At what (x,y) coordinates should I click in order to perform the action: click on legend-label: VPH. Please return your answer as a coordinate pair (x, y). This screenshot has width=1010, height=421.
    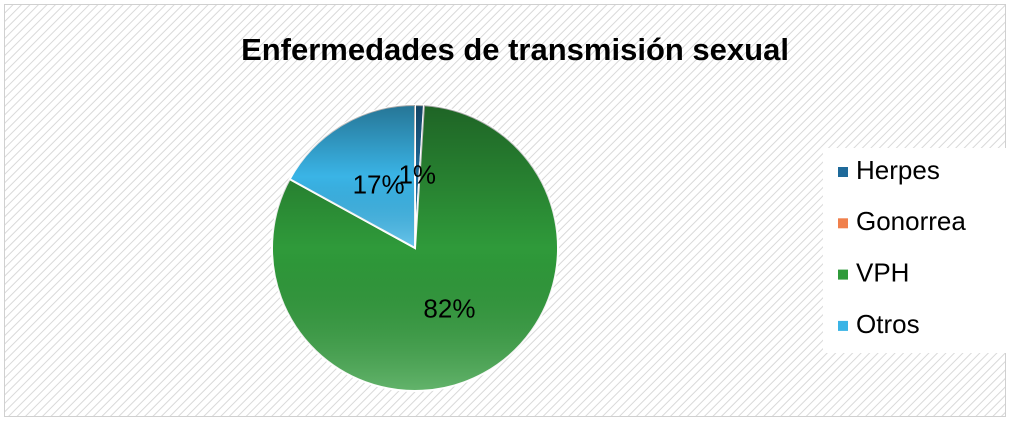
    Looking at the image, I should click on (882, 272).